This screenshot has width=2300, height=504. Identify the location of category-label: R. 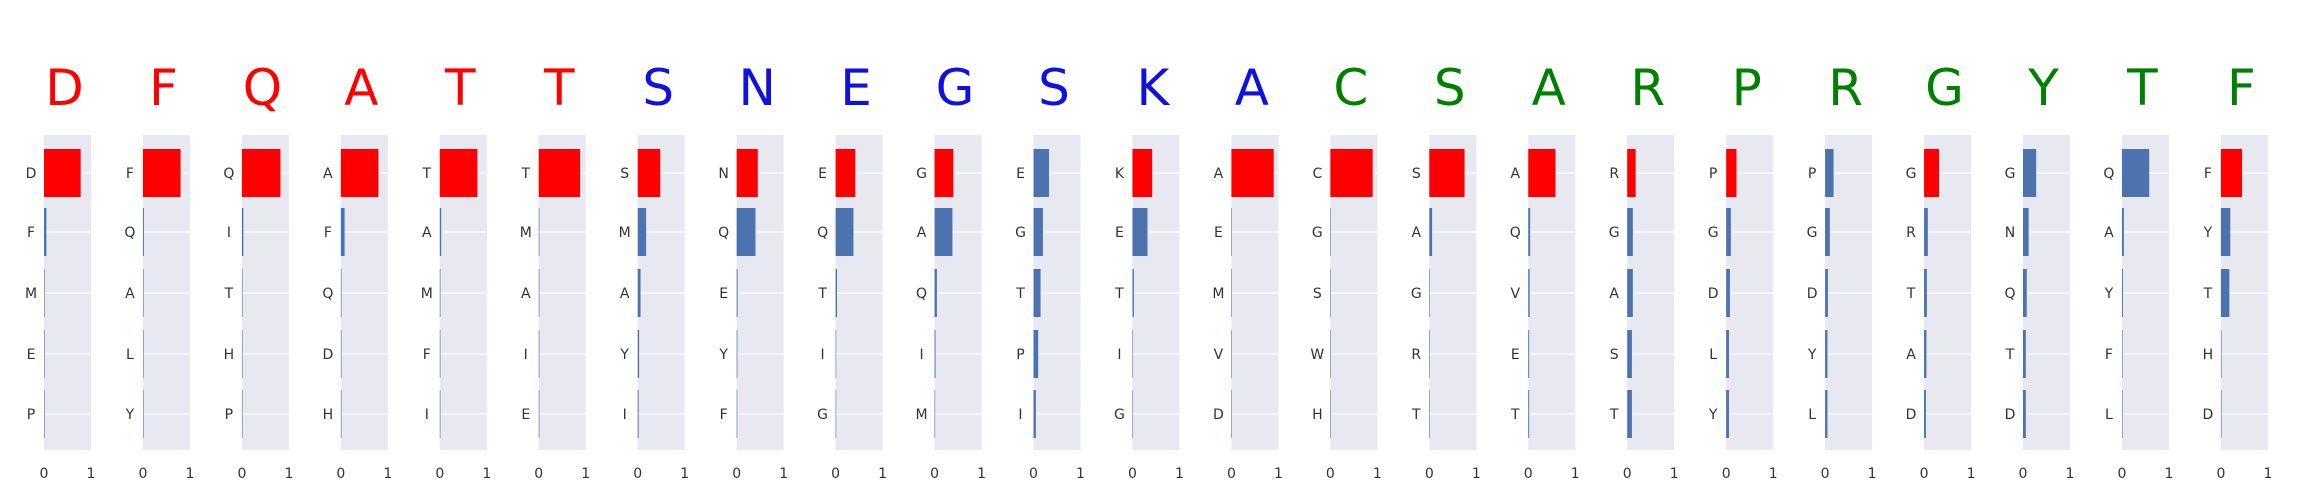
(1416, 355).